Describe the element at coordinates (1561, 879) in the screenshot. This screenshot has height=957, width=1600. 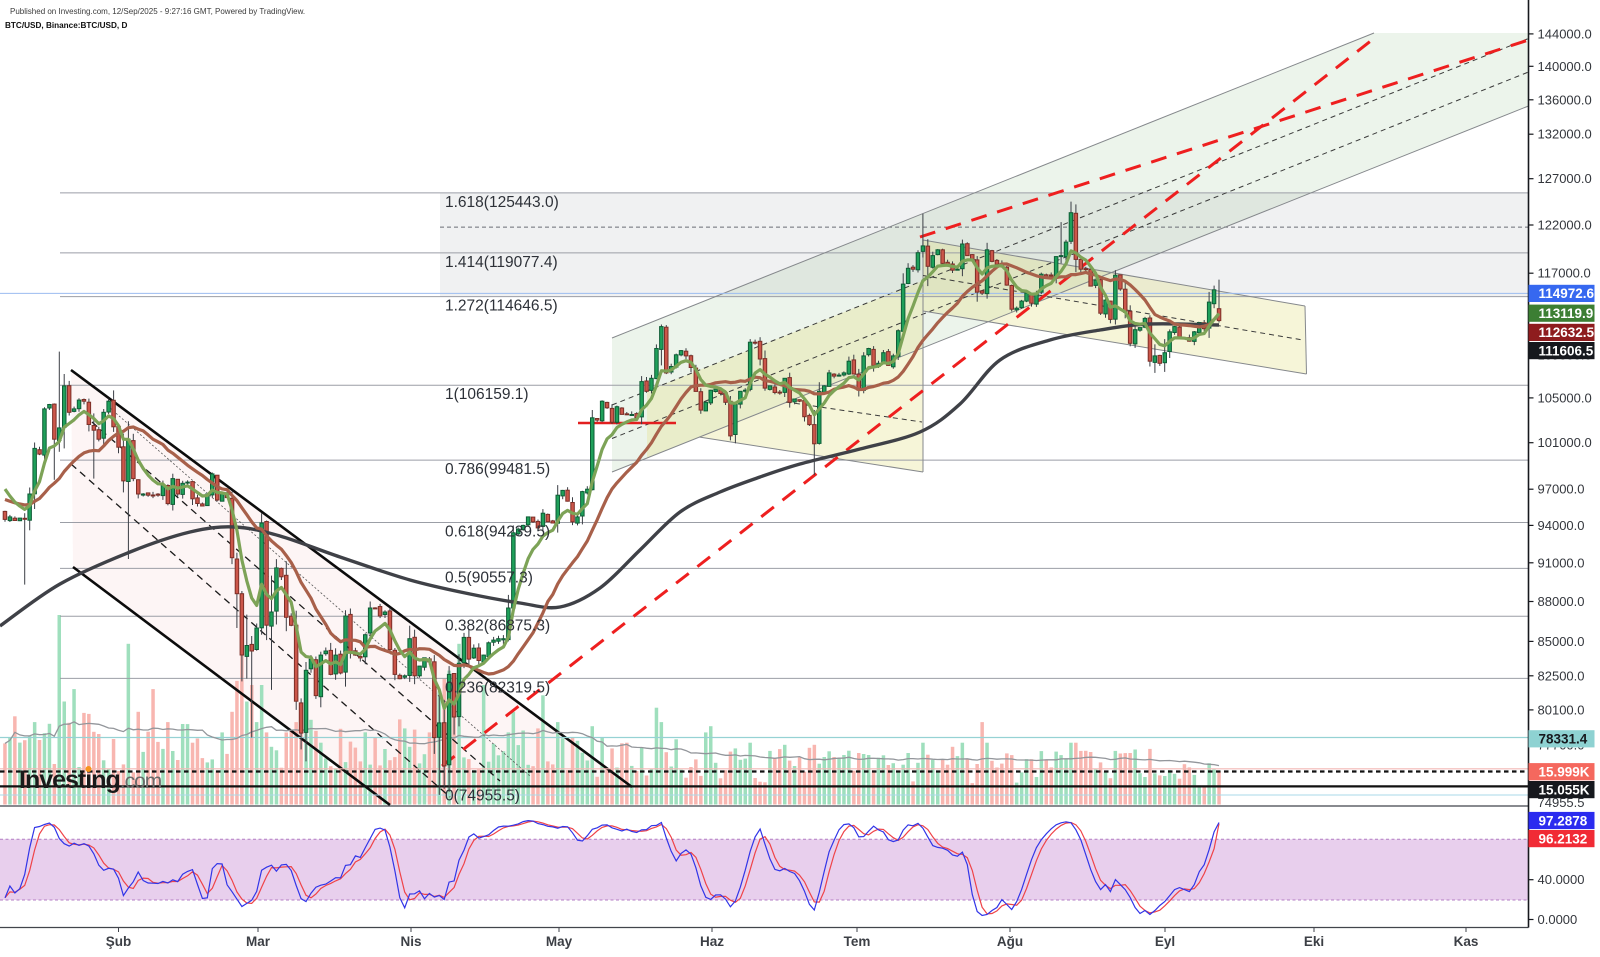
I see `svg-text: 40.0000` at that location.